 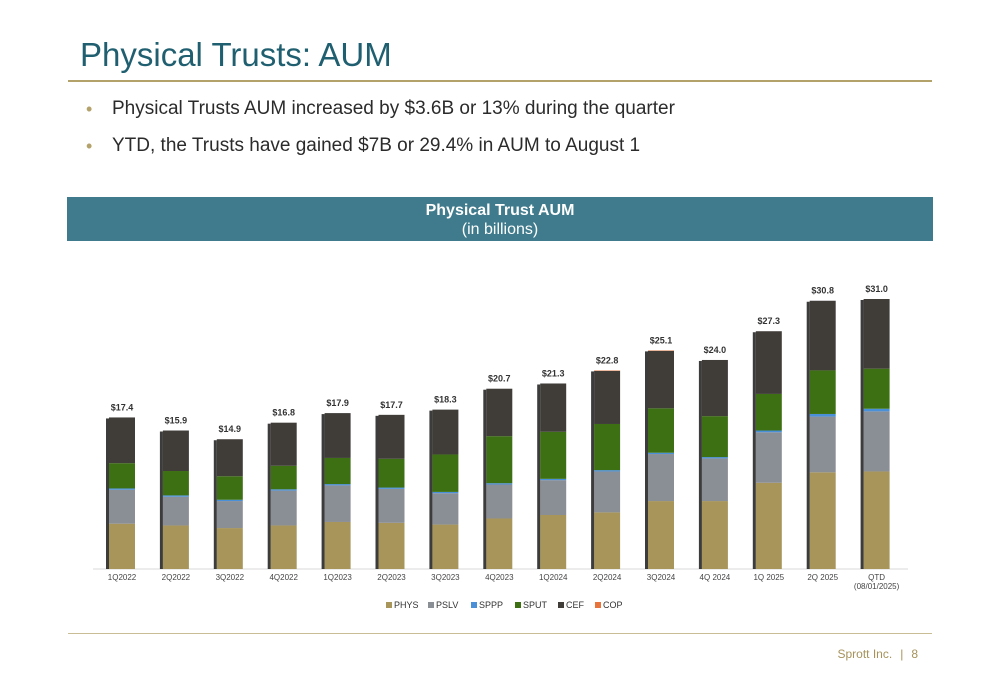 I want to click on total-label: $22.8, so click(x=607, y=360).